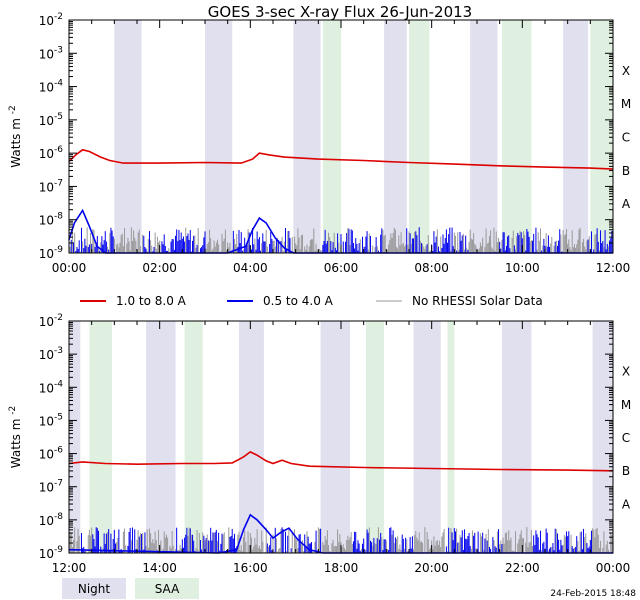  I want to click on shading-legend: Night SAA, so click(130, 588).